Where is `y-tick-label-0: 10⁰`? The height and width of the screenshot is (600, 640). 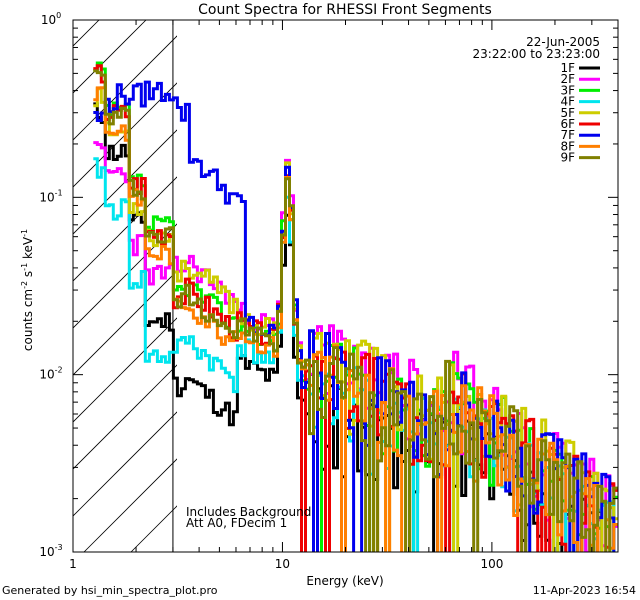
y-tick-label-0: 10⁰ is located at coordinates (51, 19).